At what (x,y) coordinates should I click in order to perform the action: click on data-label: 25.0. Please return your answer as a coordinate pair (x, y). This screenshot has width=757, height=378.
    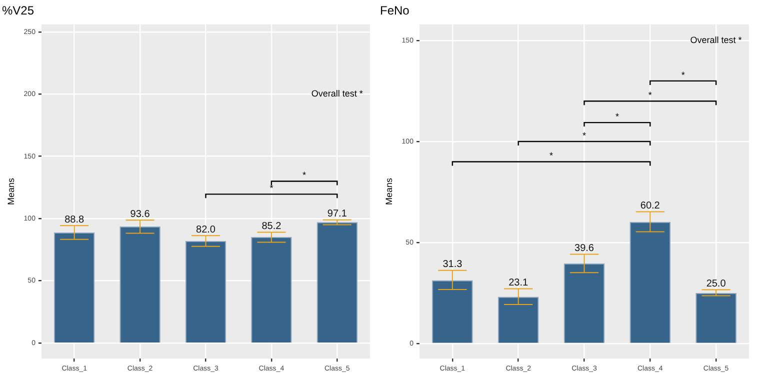
    Looking at the image, I should click on (716, 284).